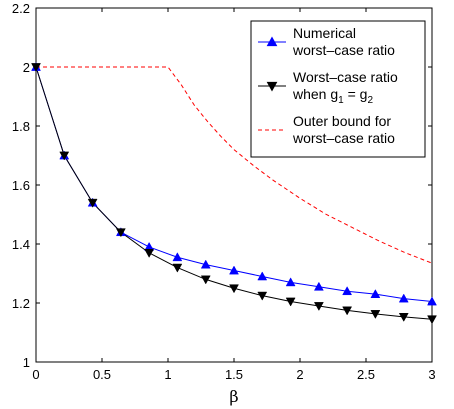 The image size is (454, 409). I want to click on y-tick-label: 2, so click(26, 67).